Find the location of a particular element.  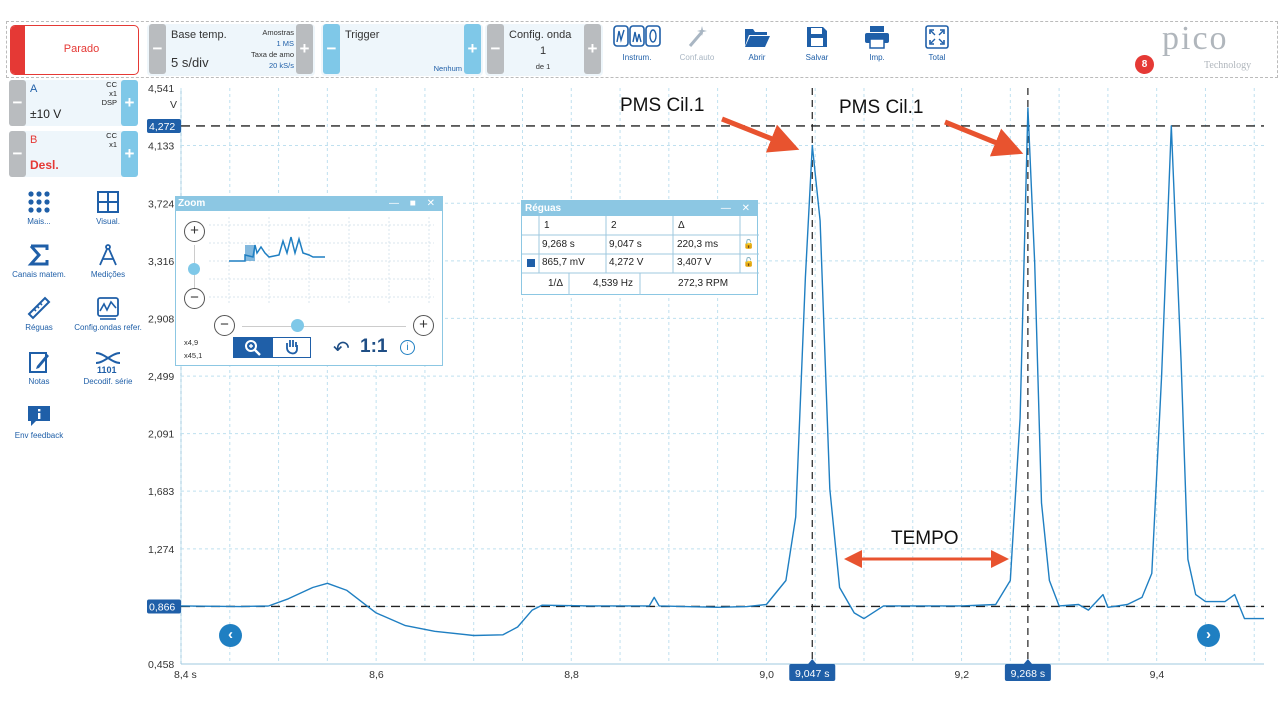

undo-zoom-icon: ↶ is located at coordinates (341, 349).